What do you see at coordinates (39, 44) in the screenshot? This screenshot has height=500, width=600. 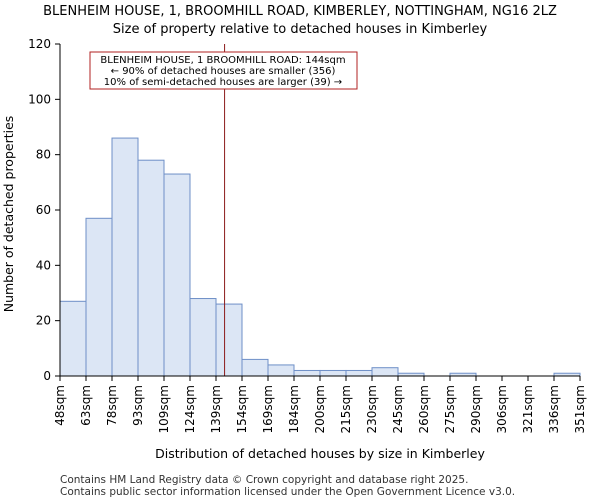 I see `y-tick-label: 120` at bounding box center [39, 44].